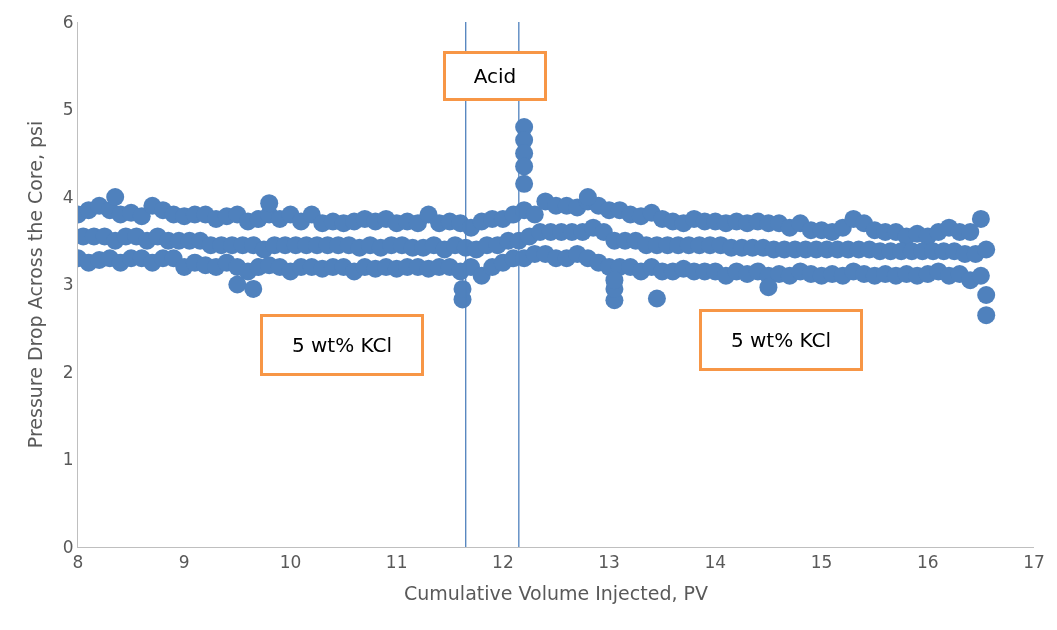 The height and width of the screenshot is (630, 1057). I want to click on y-tick-label: 4, so click(68, 196).